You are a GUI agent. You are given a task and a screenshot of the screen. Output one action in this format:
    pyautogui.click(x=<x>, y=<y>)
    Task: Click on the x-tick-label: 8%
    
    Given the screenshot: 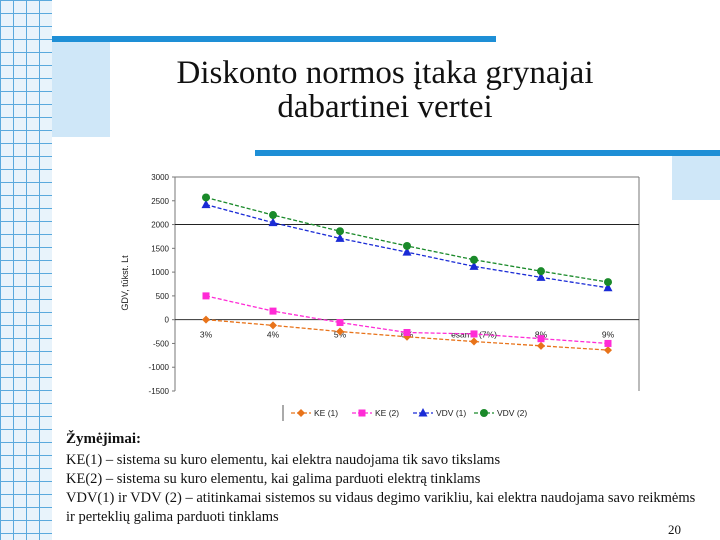 What is the action you would take?
    pyautogui.click(x=541, y=335)
    